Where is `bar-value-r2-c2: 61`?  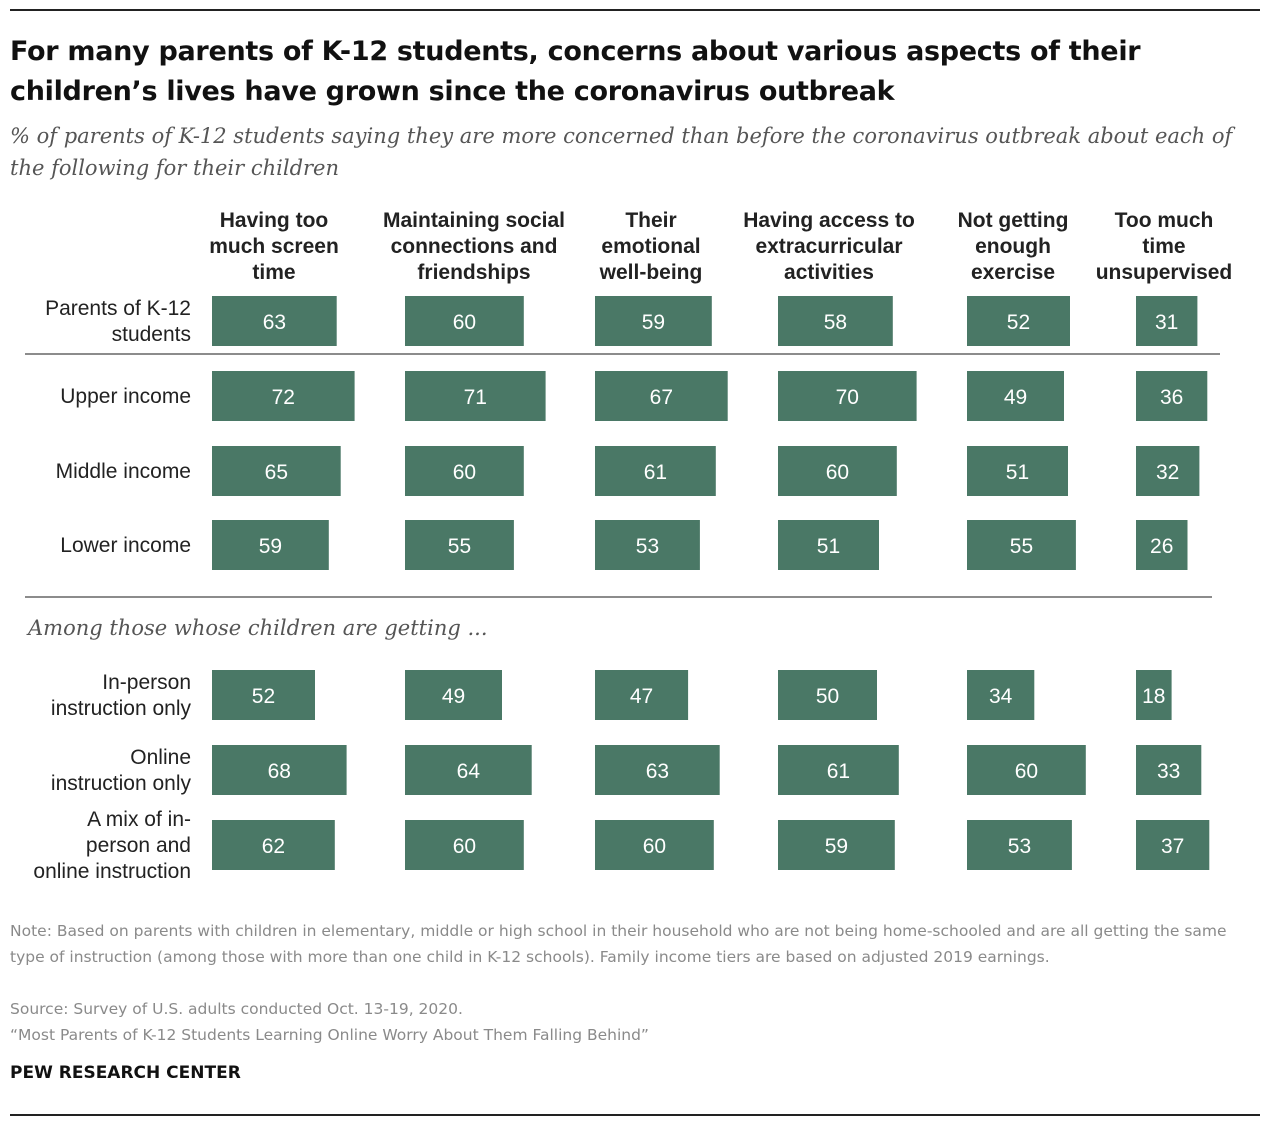 bar-value-r2-c2: 61 is located at coordinates (655, 472).